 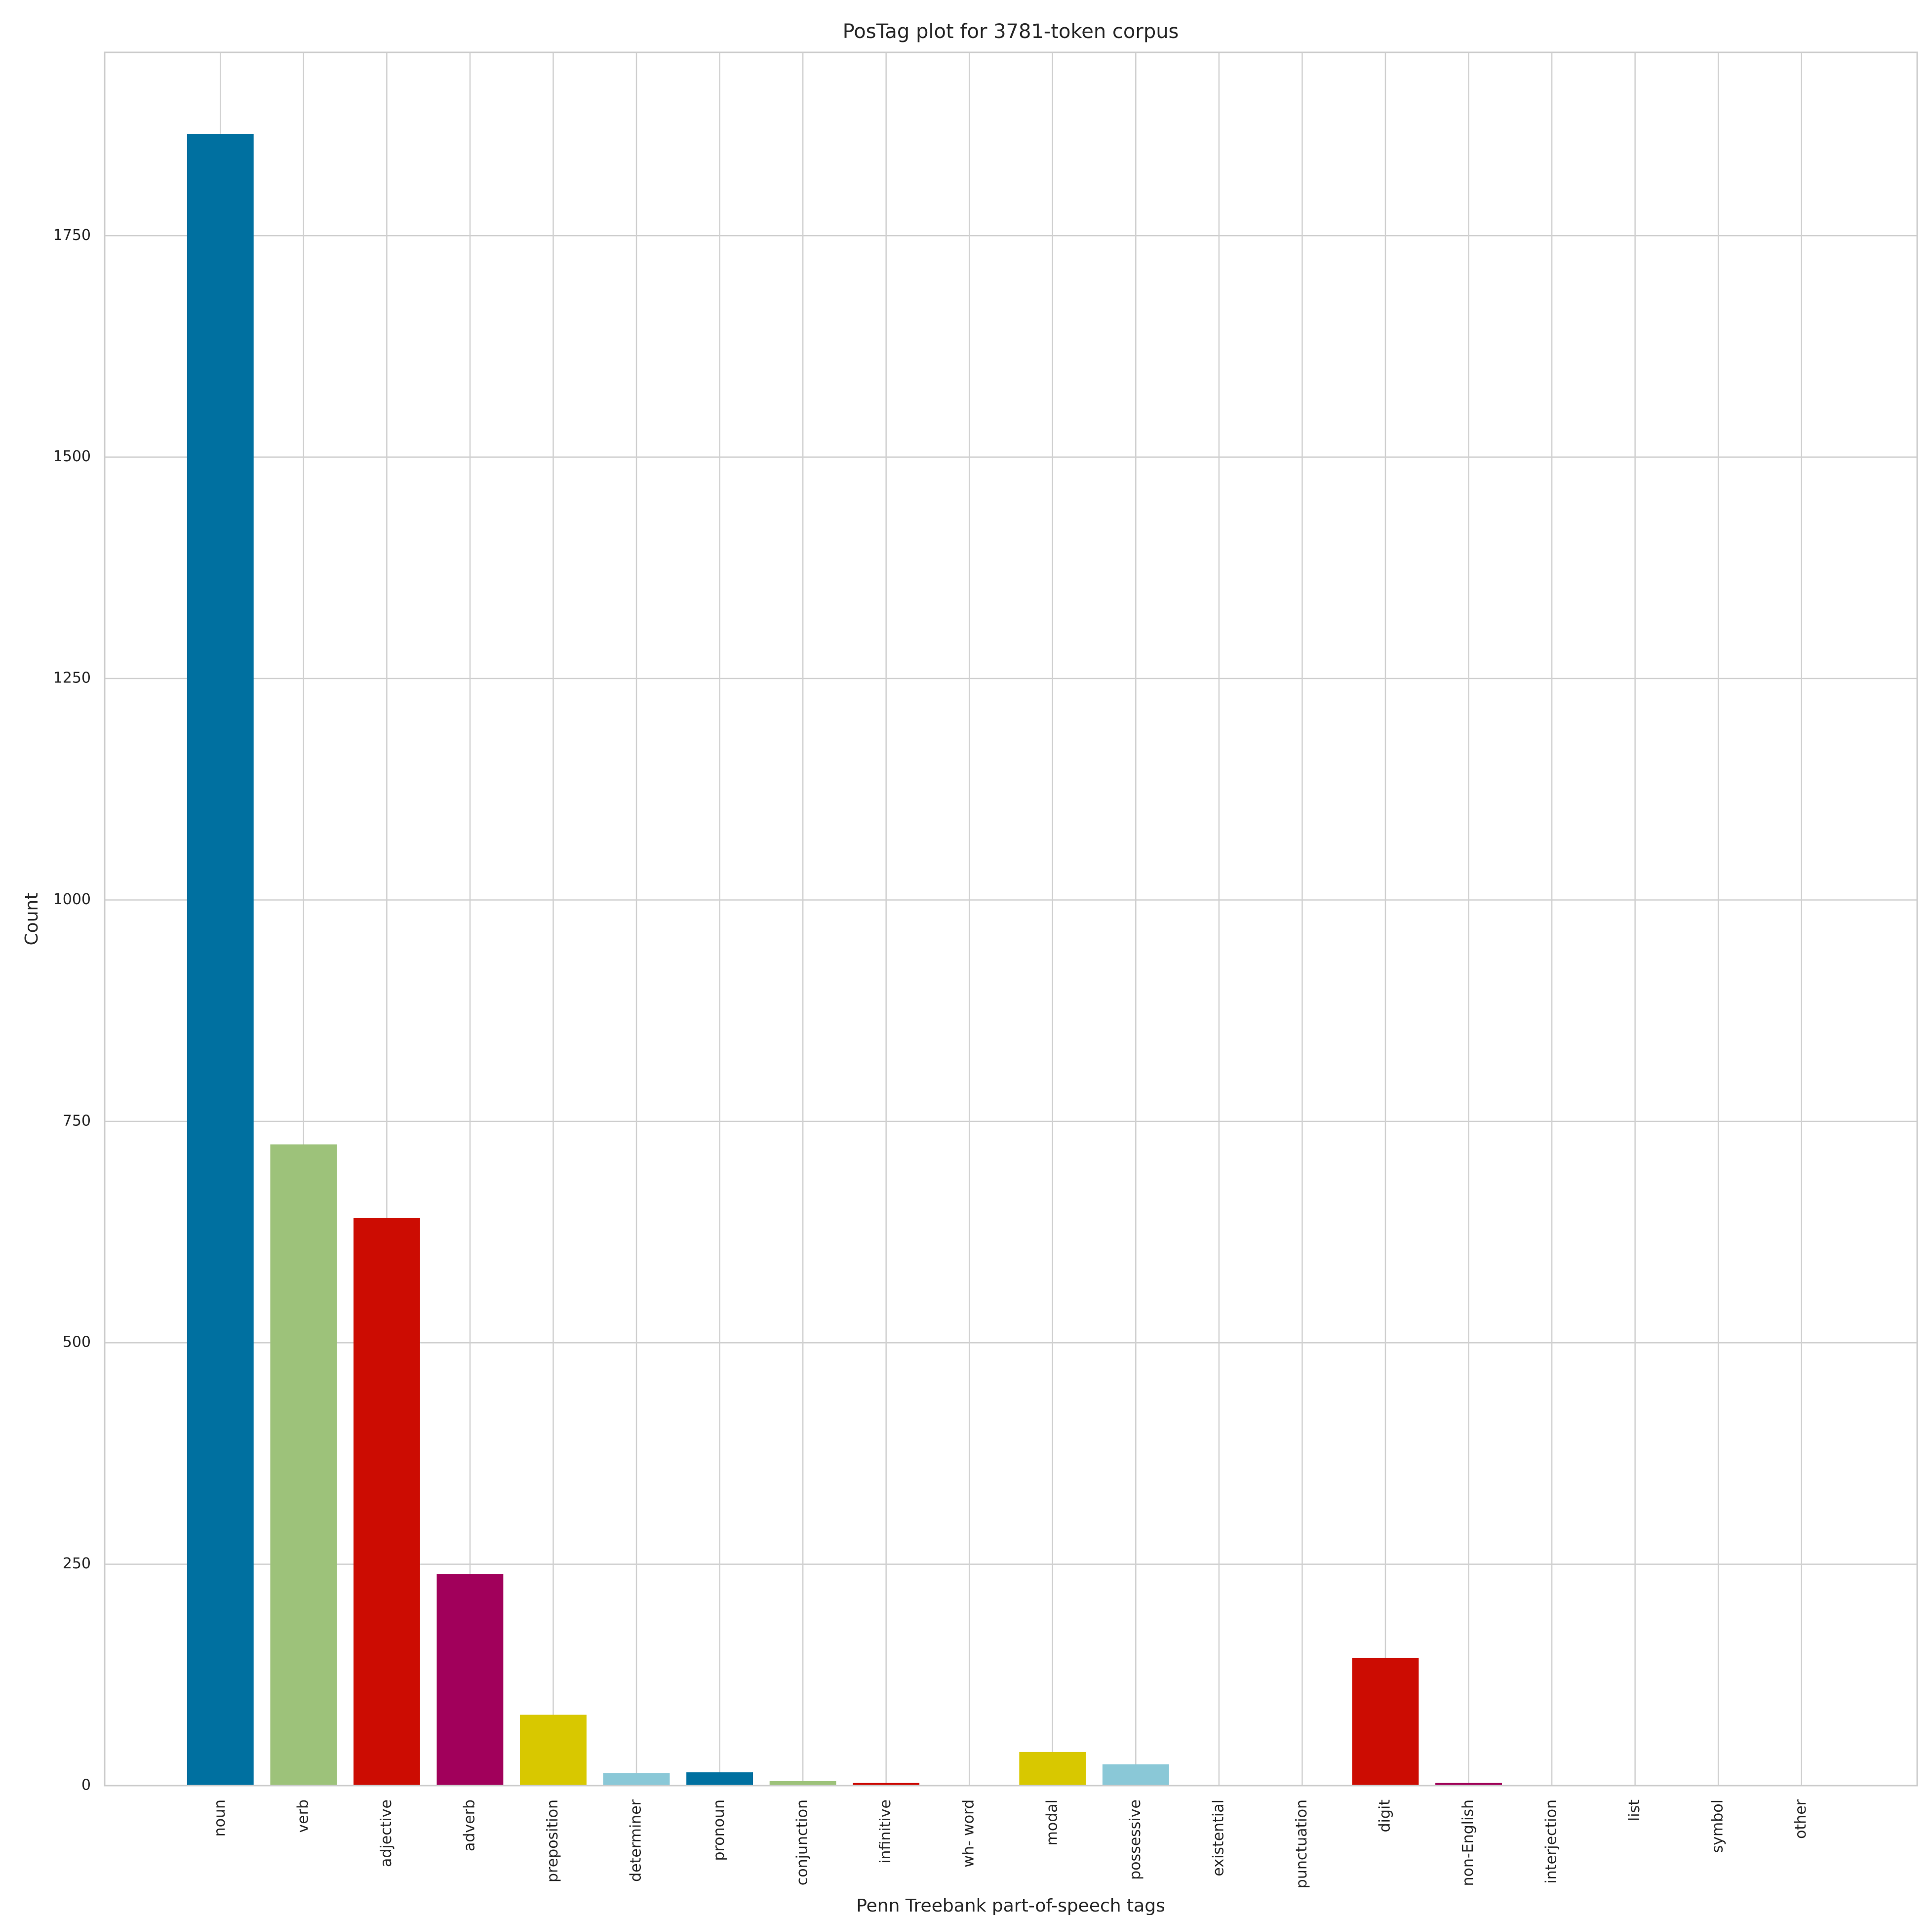 What do you see at coordinates (86, 1785) in the screenshot?
I see `y-tick-label: 0` at bounding box center [86, 1785].